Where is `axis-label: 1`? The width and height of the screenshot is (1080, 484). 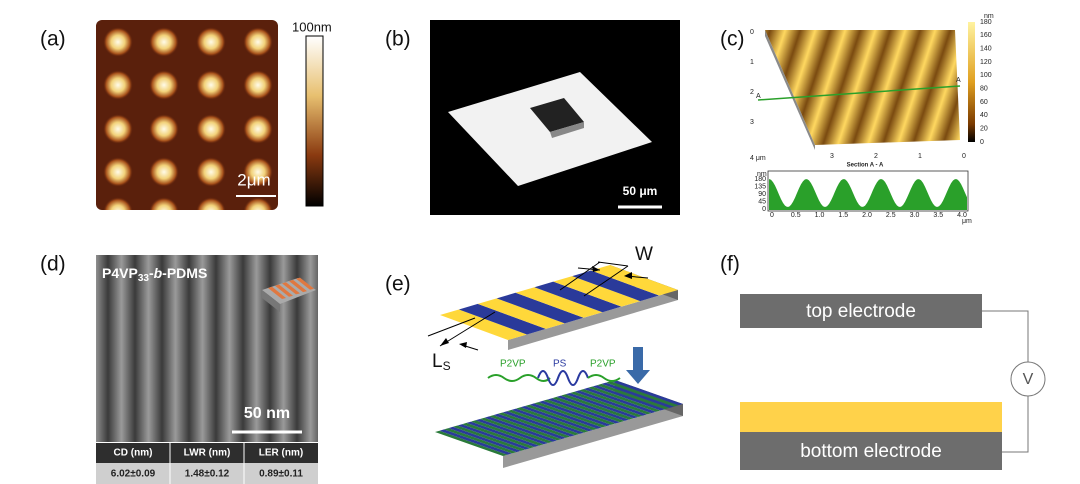
axis-label: 1 is located at coordinates (752, 62).